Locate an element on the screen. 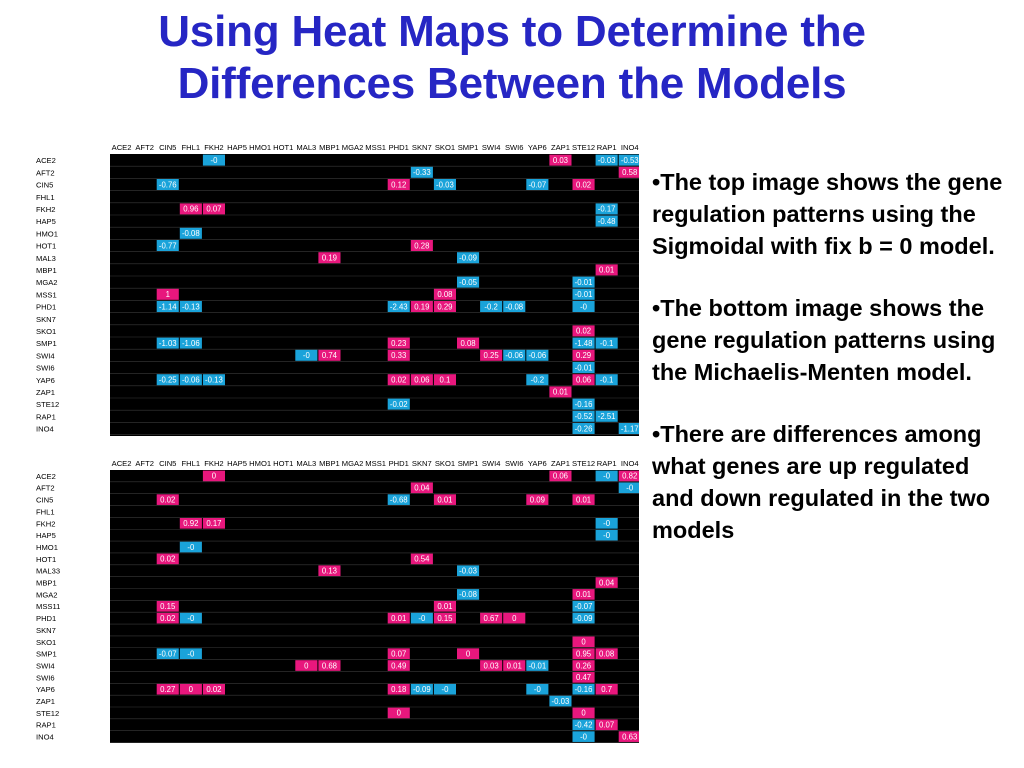  heatmap-column-label: STE12 is located at coordinates (583, 147).